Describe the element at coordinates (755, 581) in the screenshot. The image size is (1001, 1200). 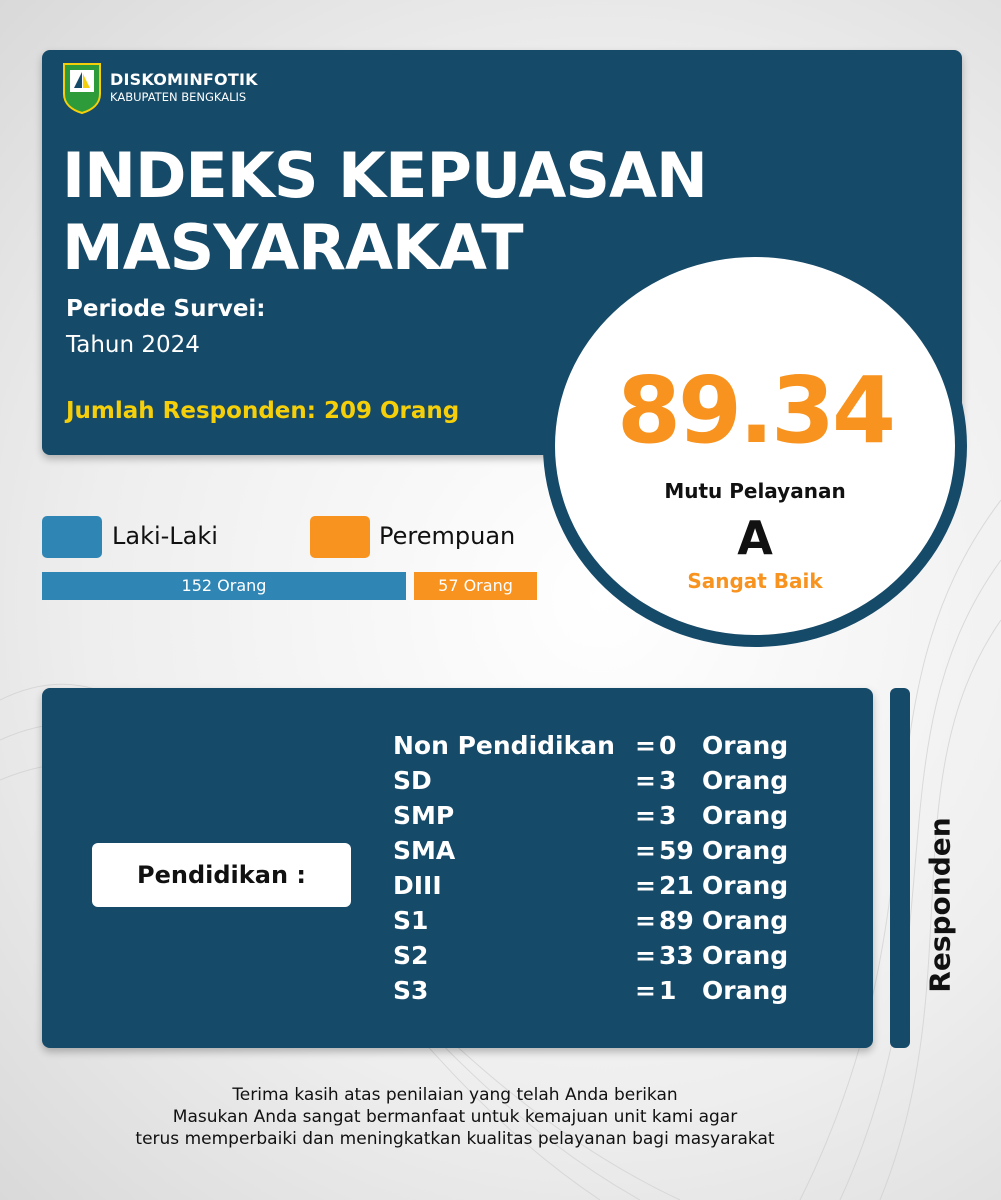
I see `service-category: Sangat Baik` at that location.